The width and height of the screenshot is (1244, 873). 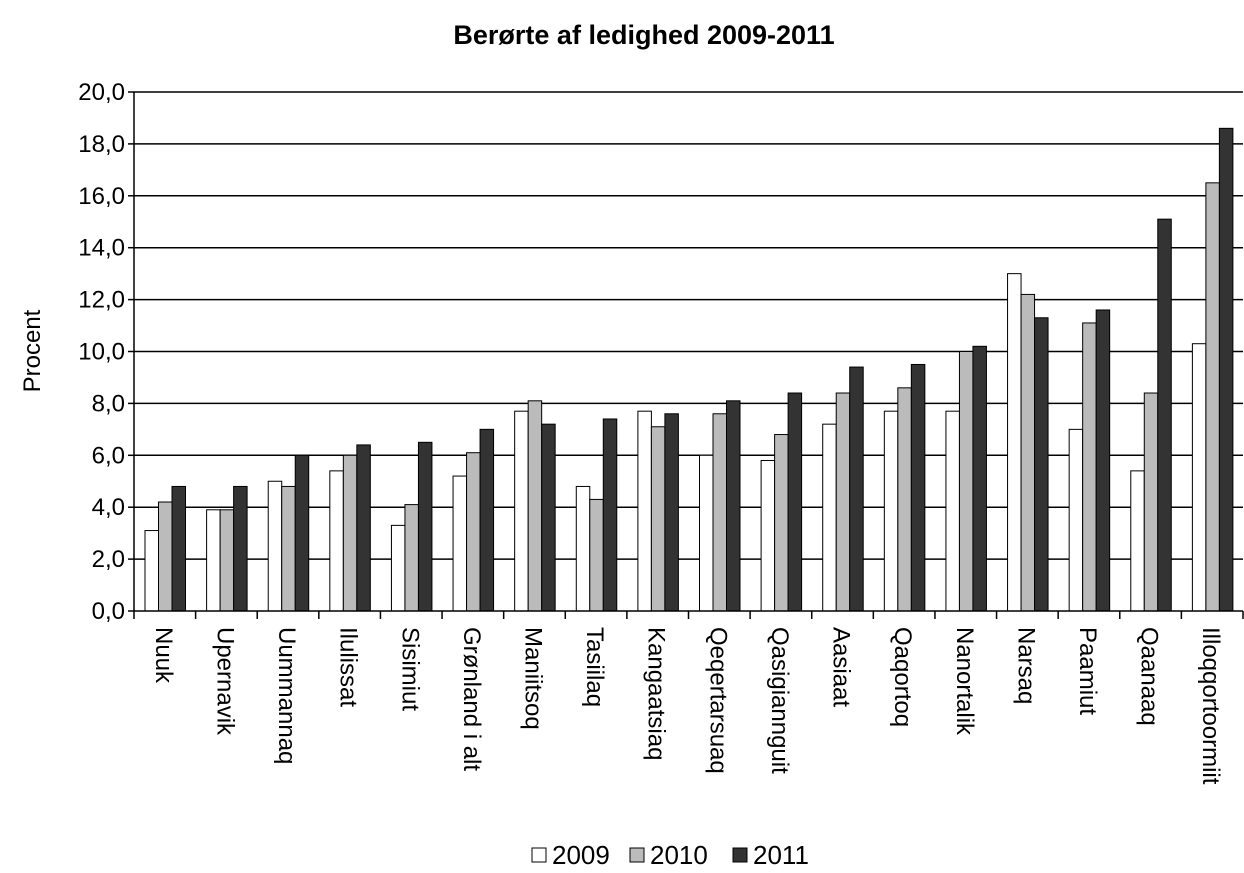 I want to click on bar-2011-Illoqqortoormiit, so click(x=1226, y=369).